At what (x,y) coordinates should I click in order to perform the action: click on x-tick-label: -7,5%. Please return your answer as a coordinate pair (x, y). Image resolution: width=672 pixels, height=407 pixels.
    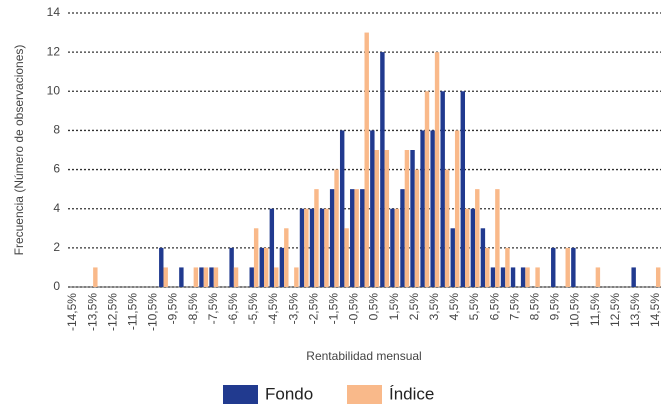
    Looking at the image, I should click on (213, 309).